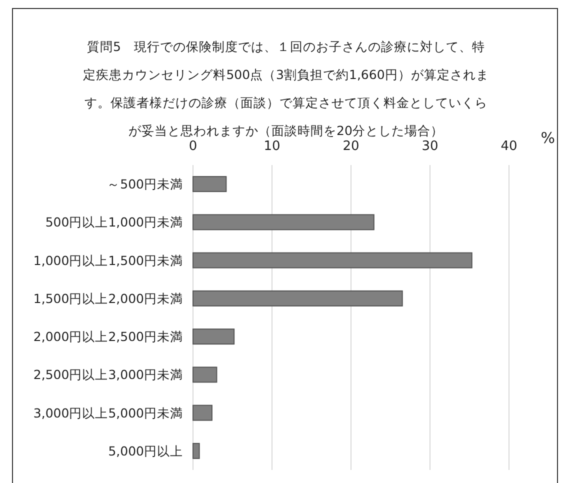  I want to click on x-tick-label: 0, so click(193, 146).